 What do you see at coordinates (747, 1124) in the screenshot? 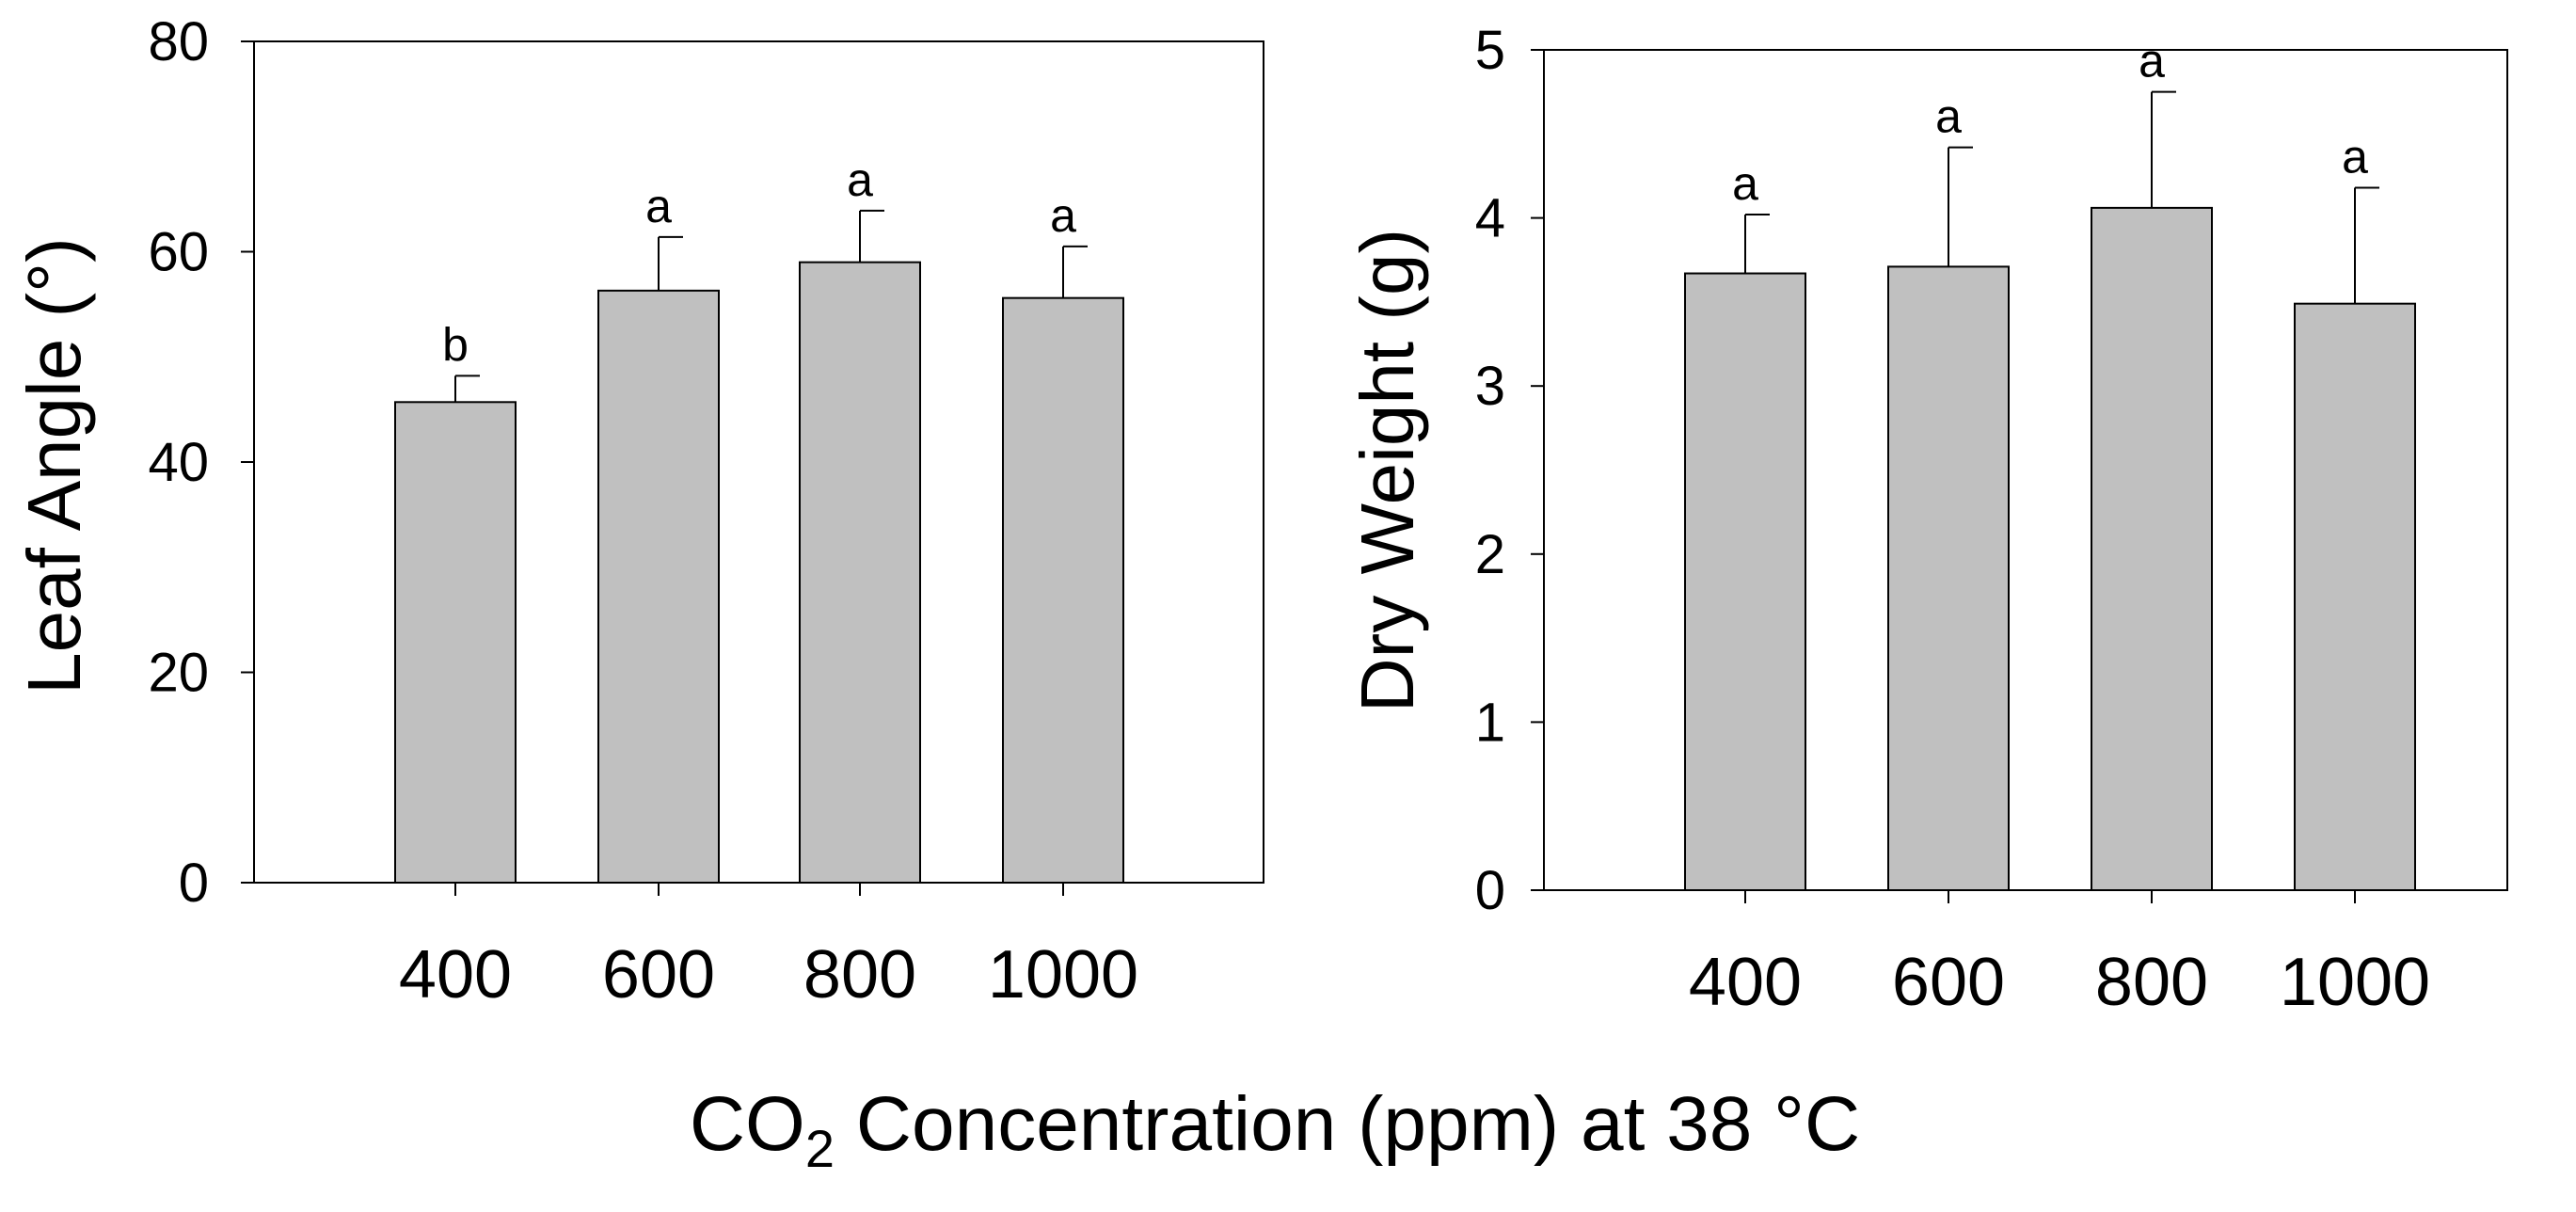
I see `x-axis-label-prefix: CO` at bounding box center [747, 1124].